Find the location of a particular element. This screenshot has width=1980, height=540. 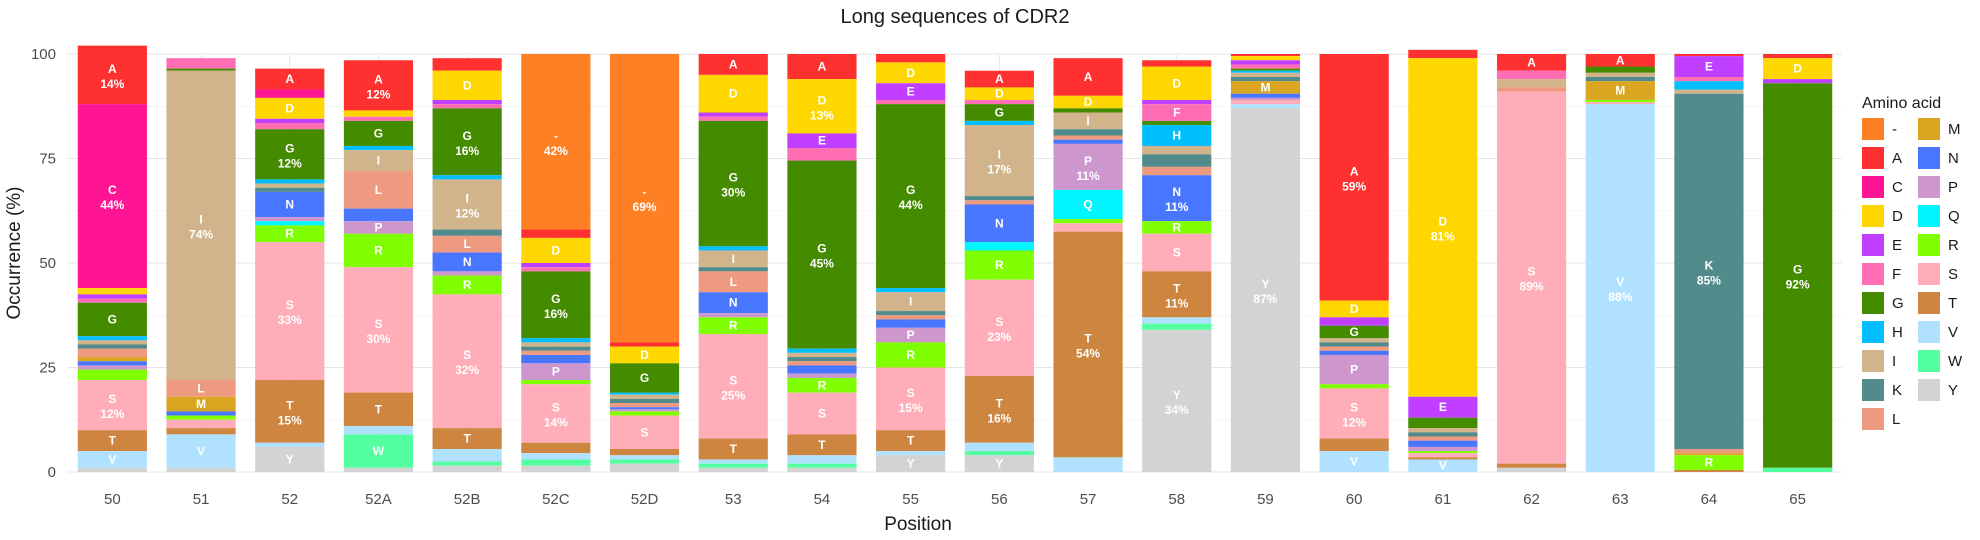

bar-segment-52C-L is located at coordinates (556, 352).